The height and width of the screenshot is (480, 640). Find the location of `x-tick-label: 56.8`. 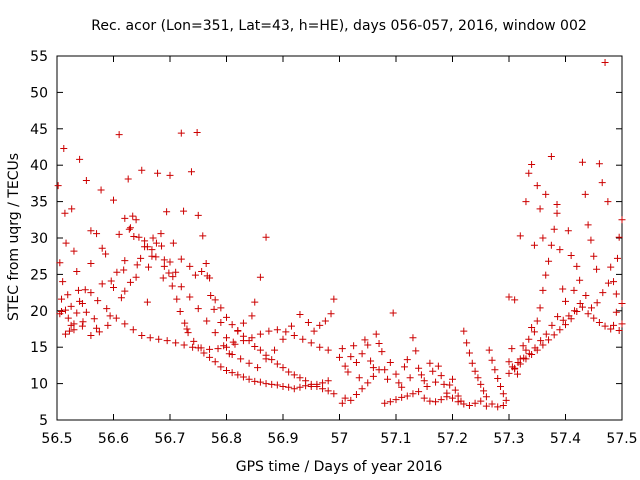

x-tick-label: 56.8 is located at coordinates (226, 439).